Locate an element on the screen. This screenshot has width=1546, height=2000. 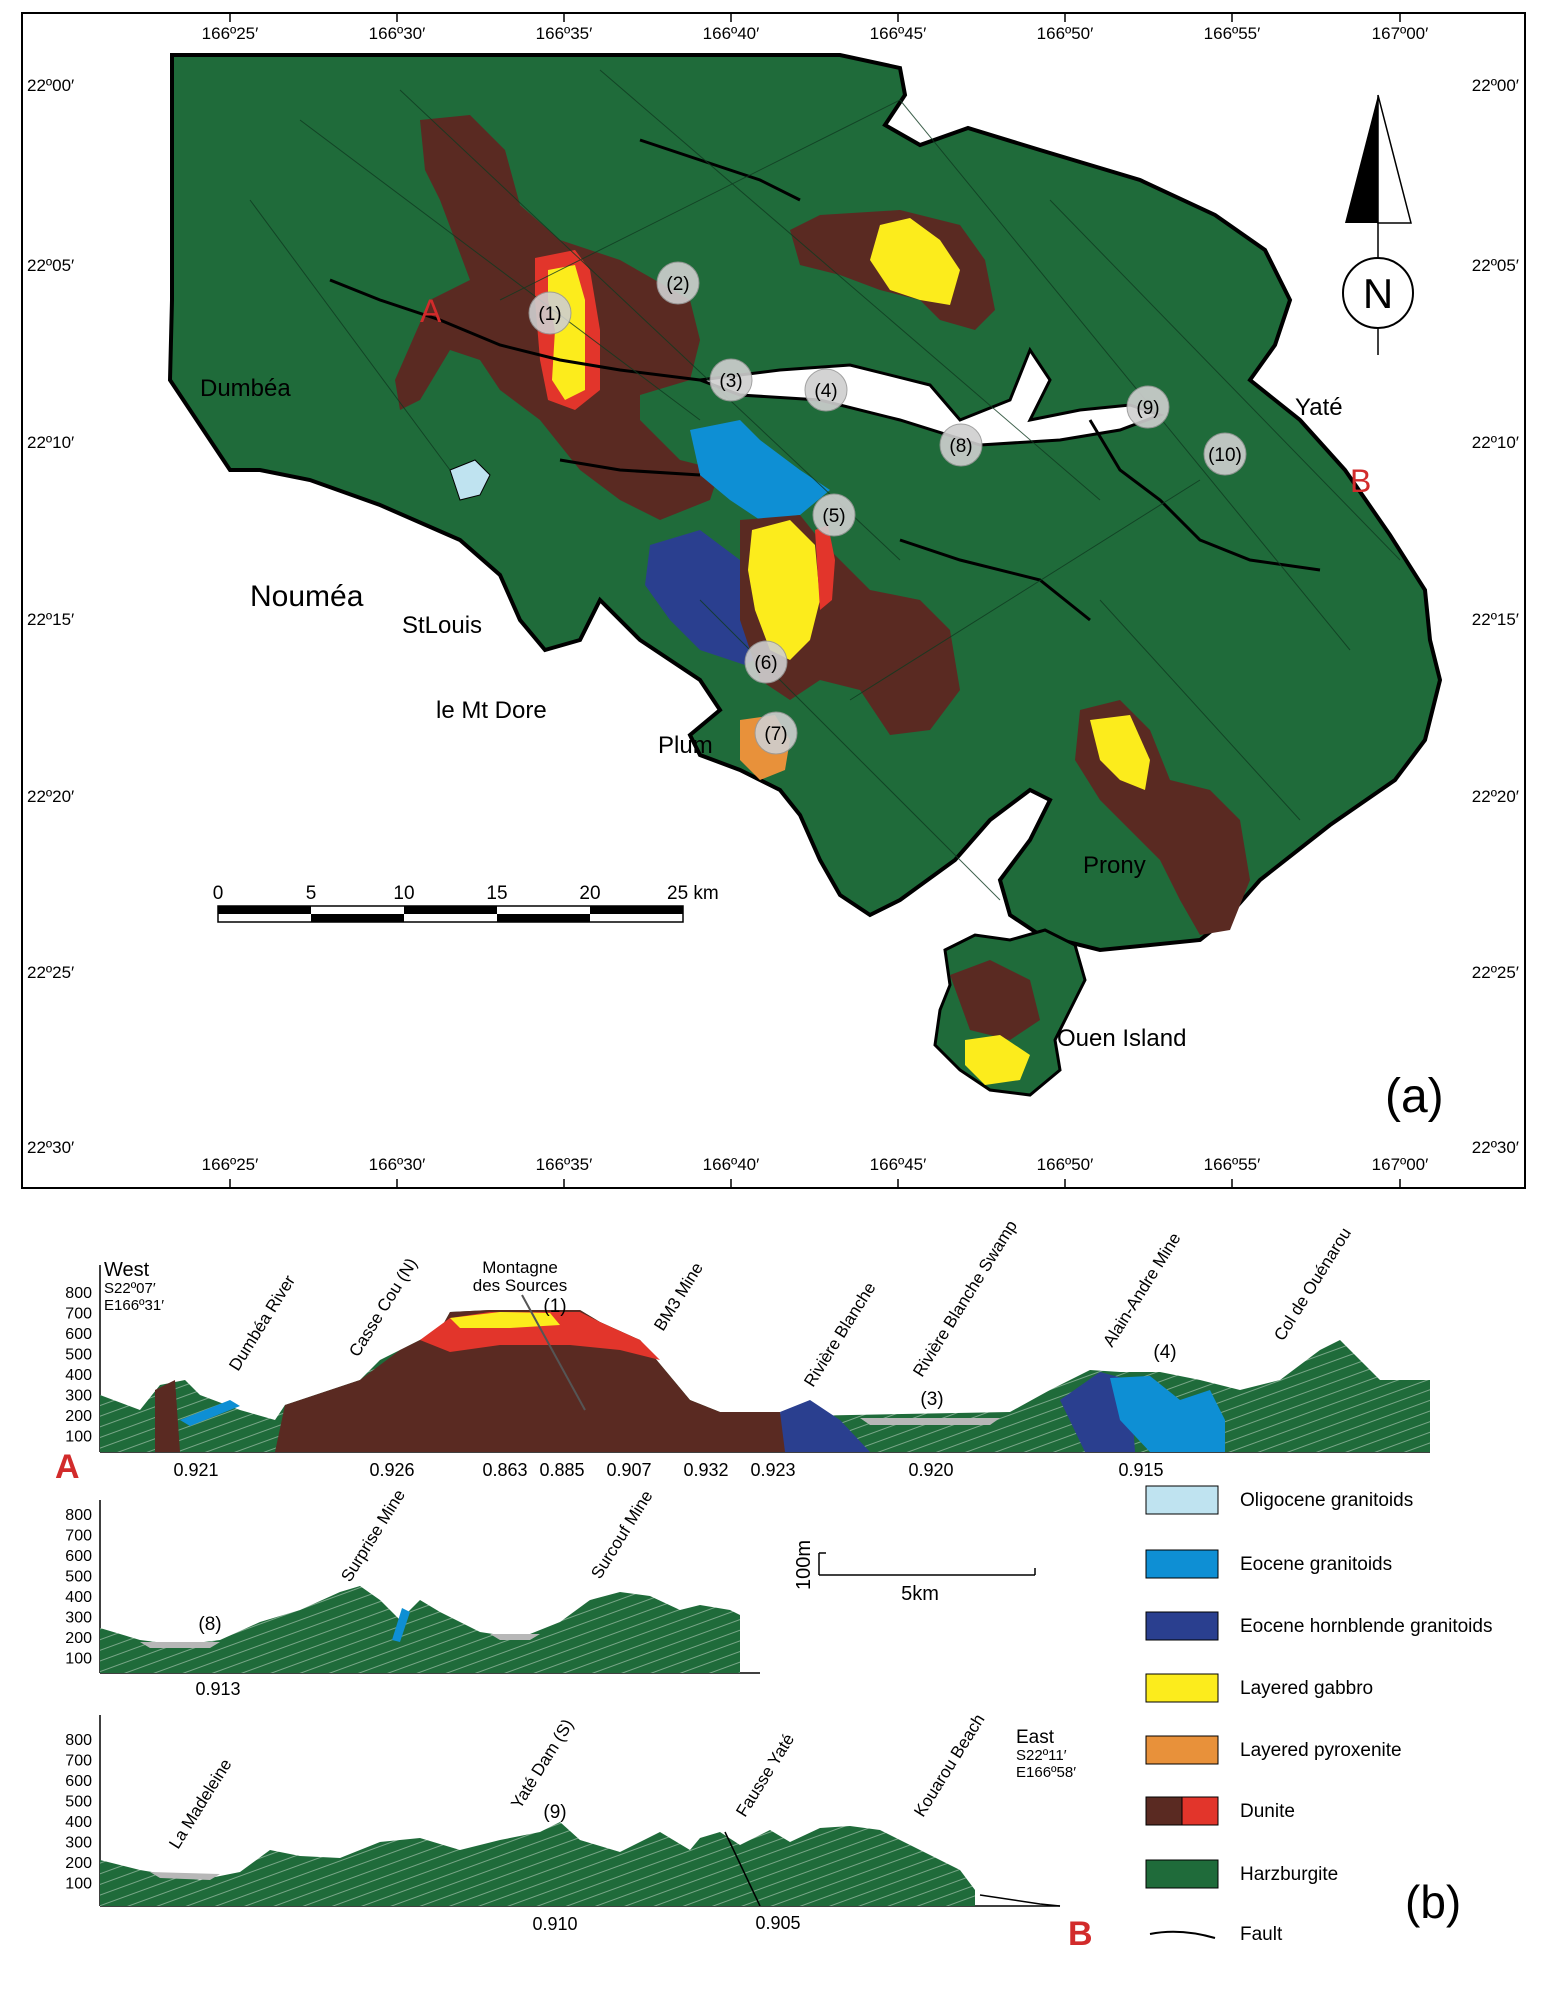
lon-tick-label: 166º50′ is located at coordinates (1065, 33).